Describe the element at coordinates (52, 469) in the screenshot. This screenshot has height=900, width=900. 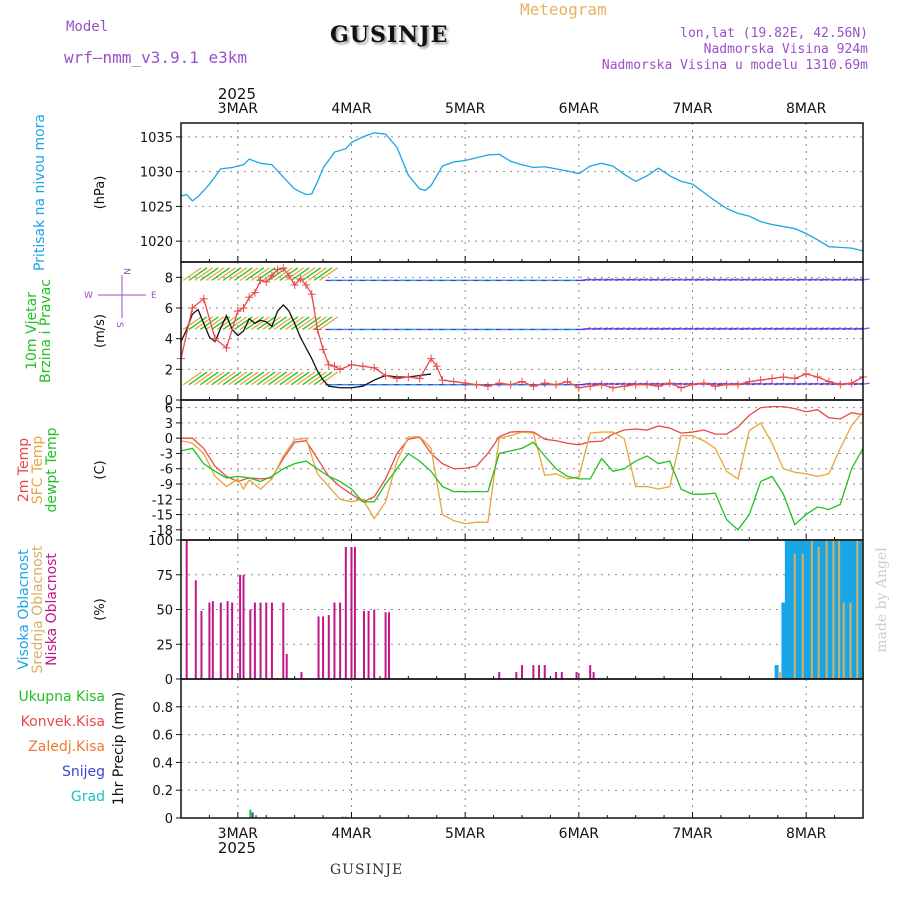
I see `panel-title: dewpt Temp` at that location.